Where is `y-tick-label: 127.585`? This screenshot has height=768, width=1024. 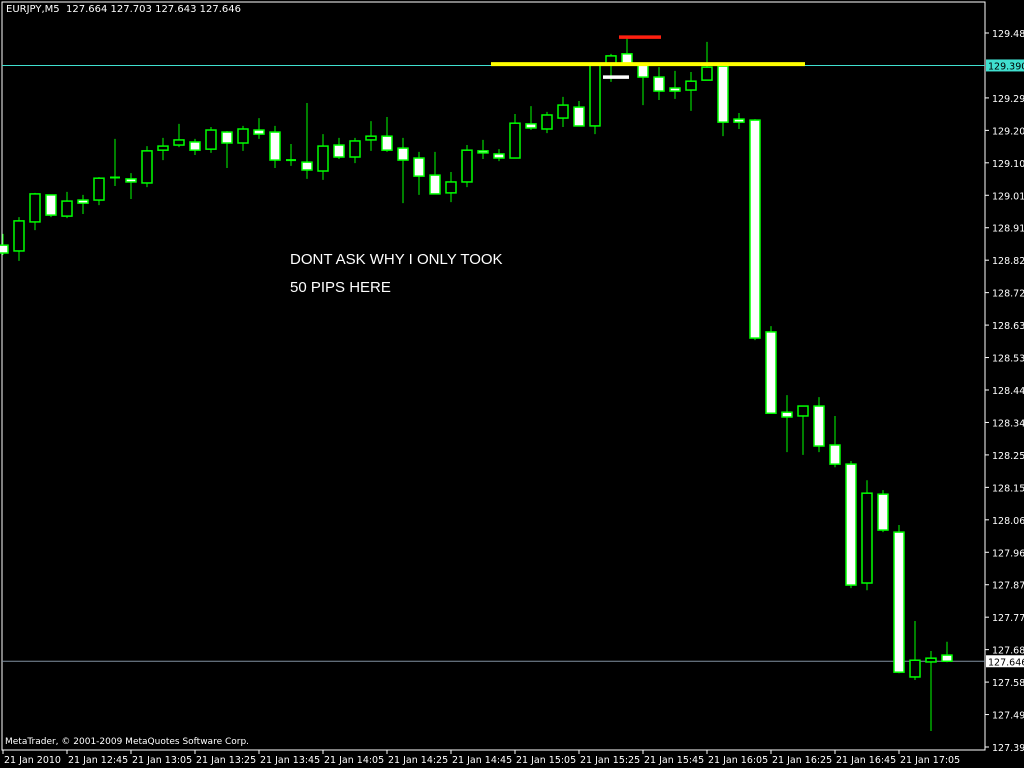 y-tick-label: 127.585 is located at coordinates (1008, 683).